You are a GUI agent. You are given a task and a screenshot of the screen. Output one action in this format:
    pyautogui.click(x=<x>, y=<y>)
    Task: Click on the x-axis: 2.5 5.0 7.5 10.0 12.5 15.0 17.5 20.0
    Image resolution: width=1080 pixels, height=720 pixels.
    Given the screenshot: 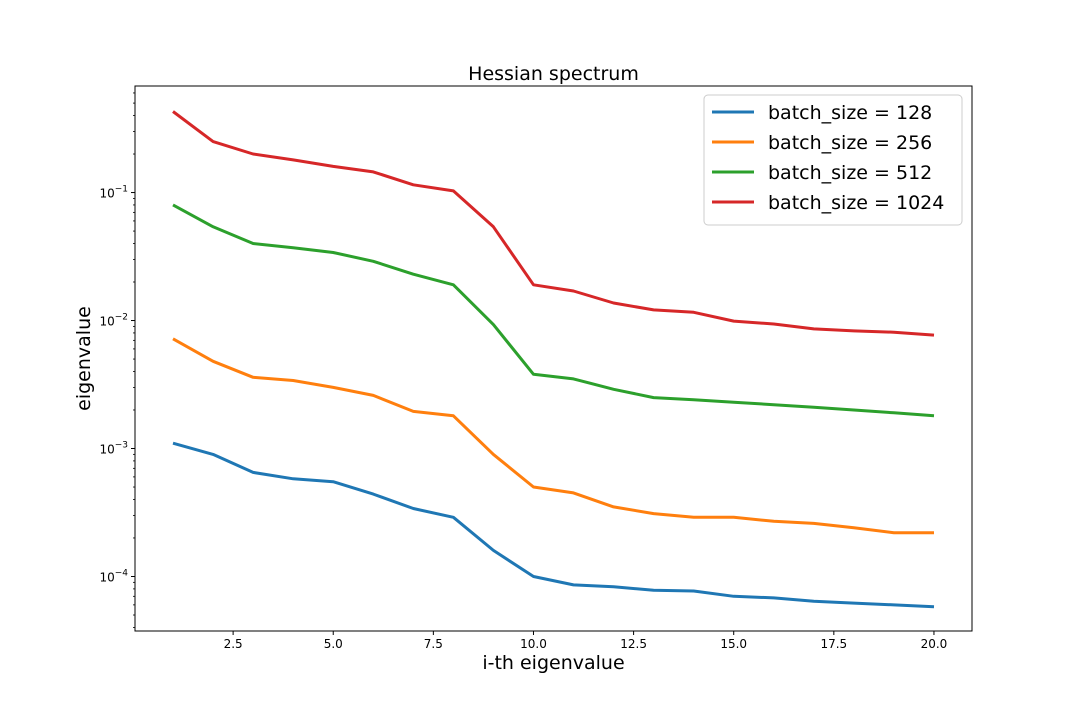 What is the action you would take?
    pyautogui.click(x=586, y=641)
    